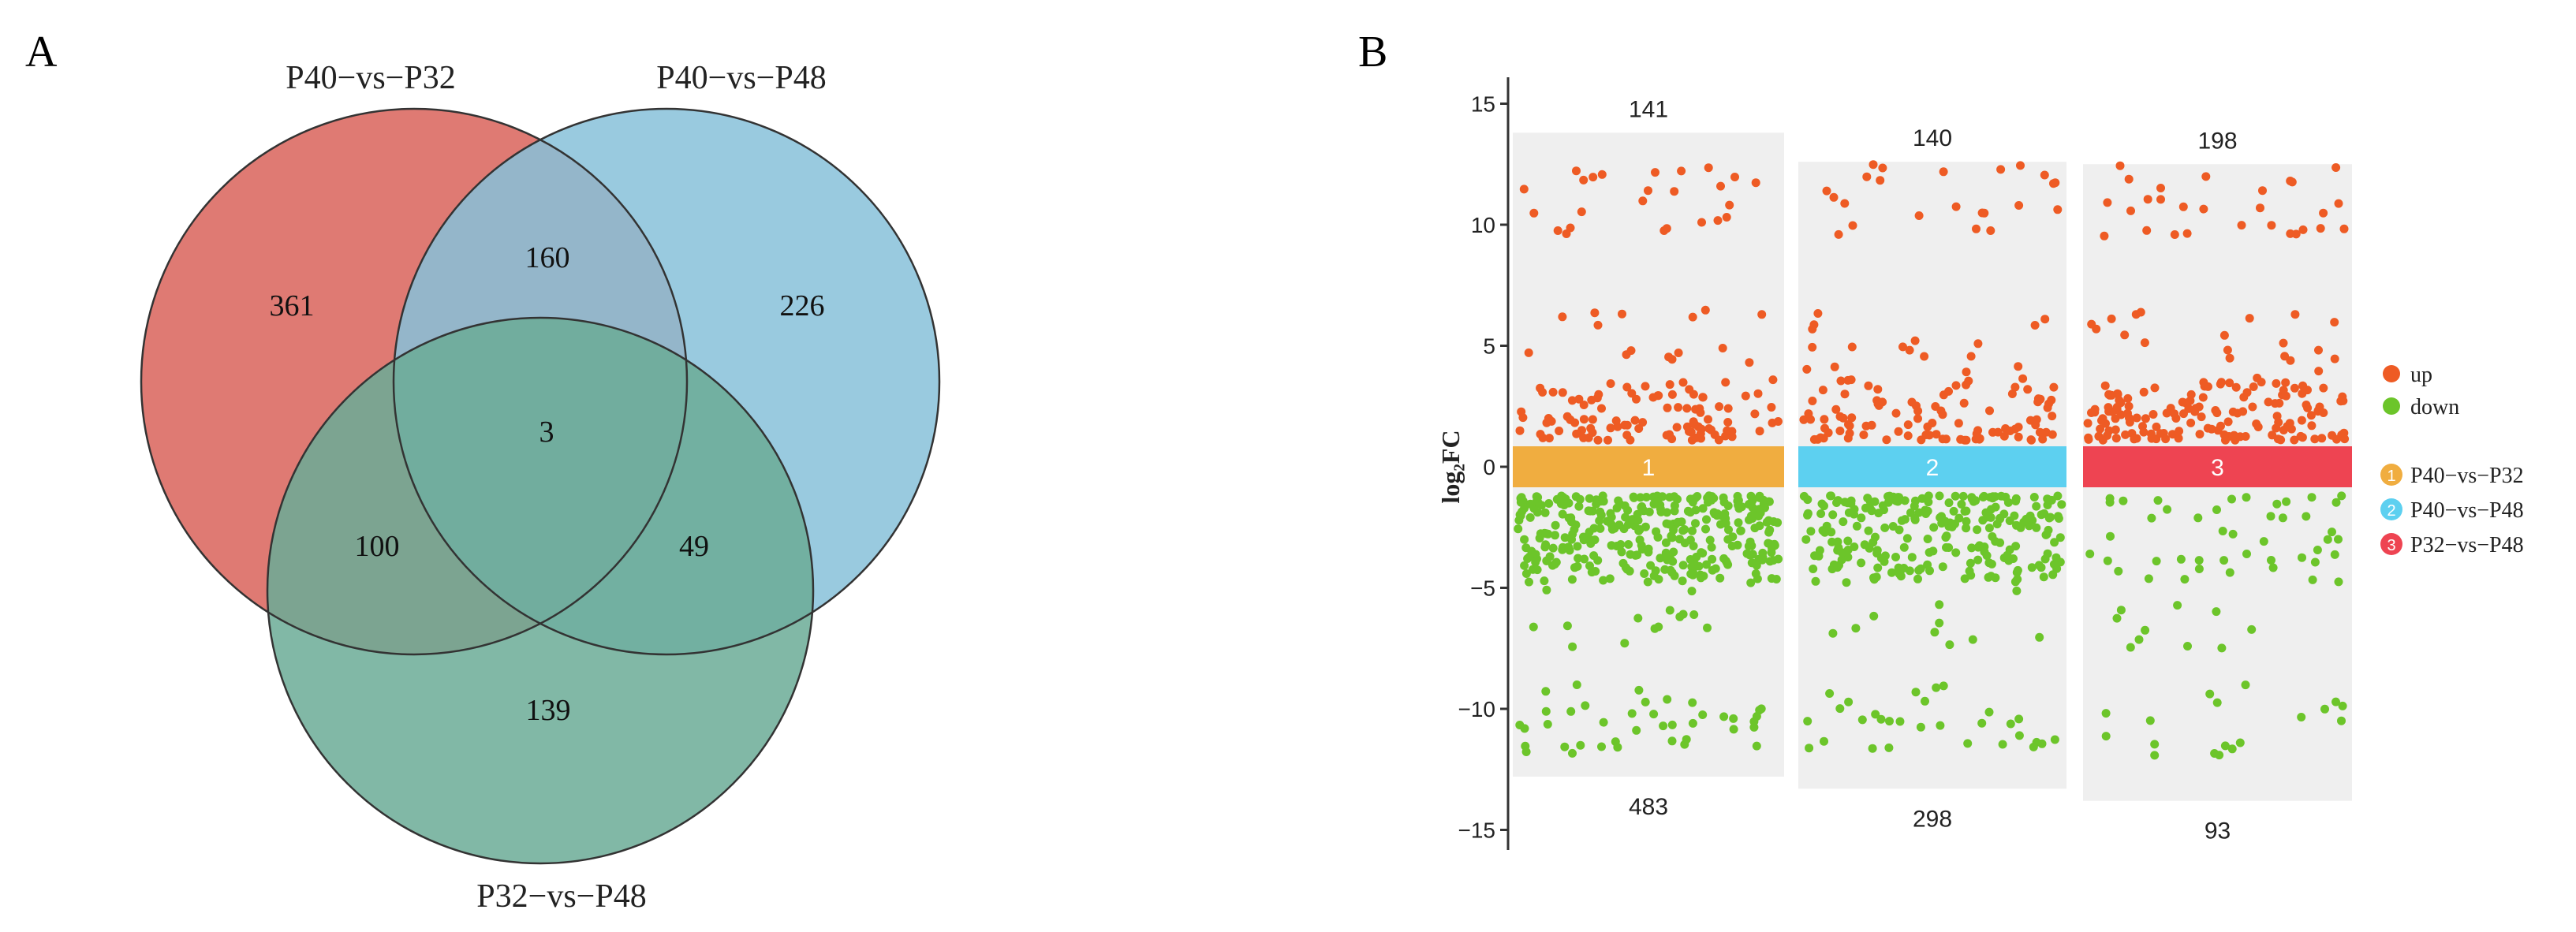 Image resolution: width=2576 pixels, height=932 pixels. Describe the element at coordinates (414, 381) in the screenshot. I see `venn-outline-p40-vs-p32` at that location.